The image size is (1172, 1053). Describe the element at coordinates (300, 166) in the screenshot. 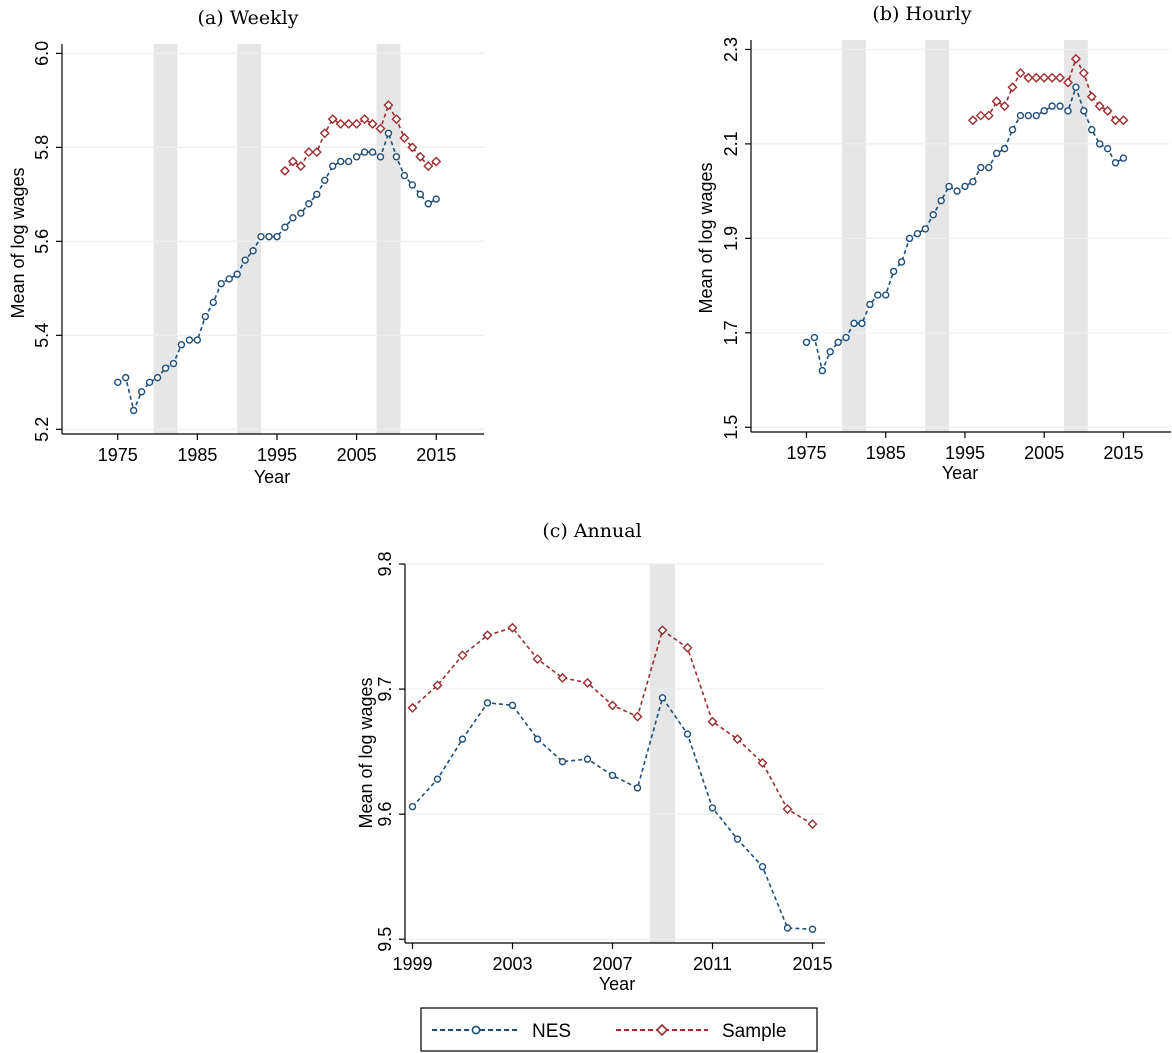

I see `weekly-point-sample-1998` at that location.